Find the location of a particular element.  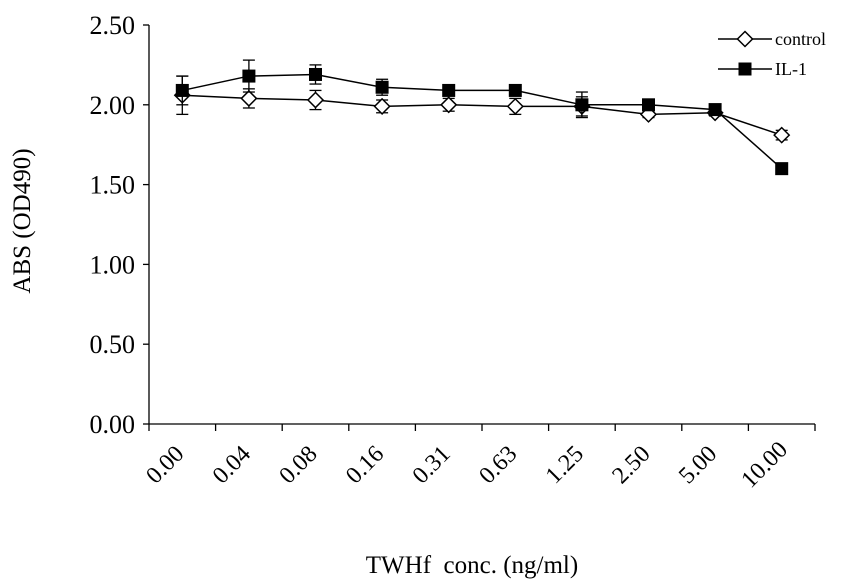

y-tick-label: 0.50 is located at coordinates (113, 344).